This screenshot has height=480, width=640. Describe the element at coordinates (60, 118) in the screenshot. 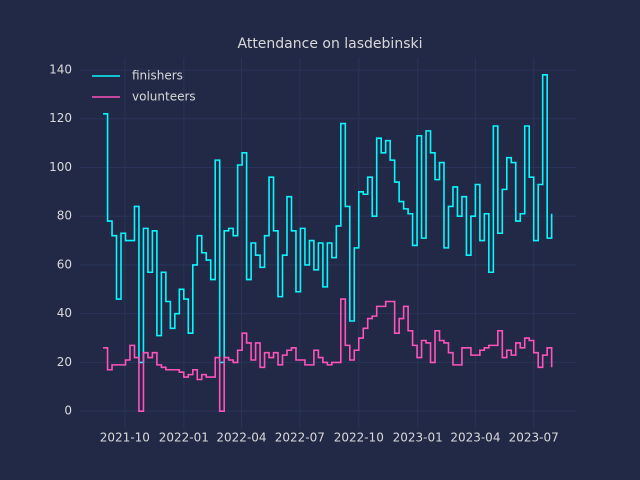

I see `y-tick-label: 120` at that location.